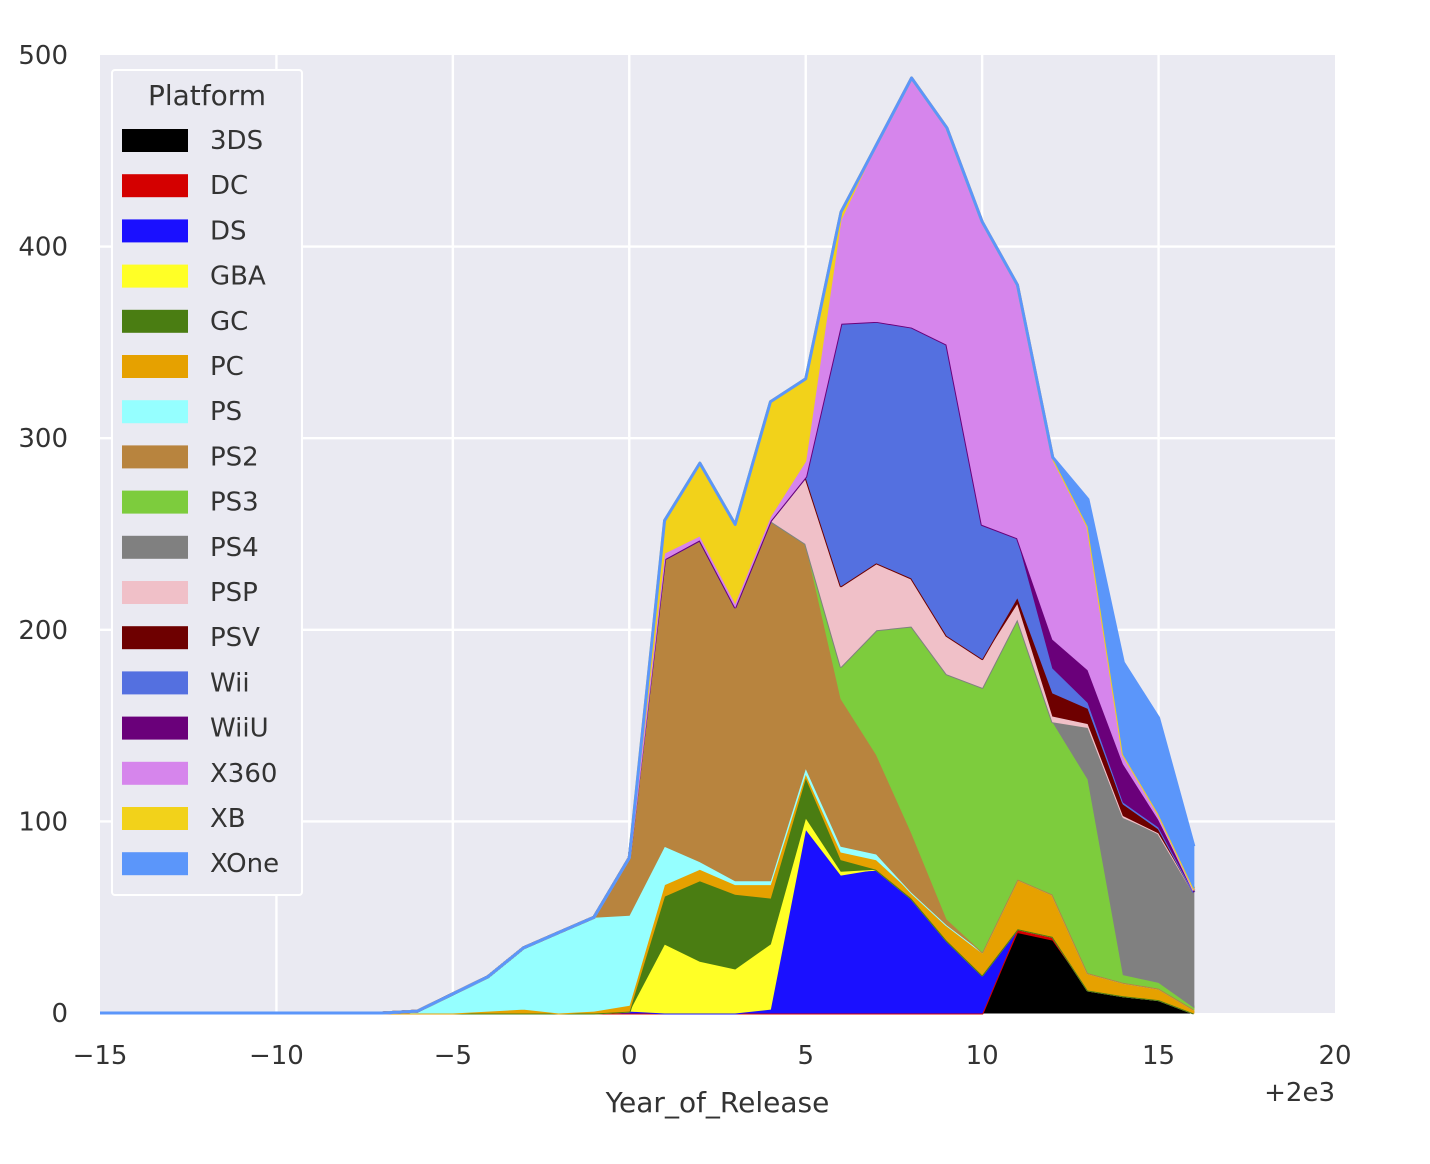 The image size is (1430, 1164). Describe the element at coordinates (43, 248) in the screenshot. I see `y-tick-label: 400` at that location.